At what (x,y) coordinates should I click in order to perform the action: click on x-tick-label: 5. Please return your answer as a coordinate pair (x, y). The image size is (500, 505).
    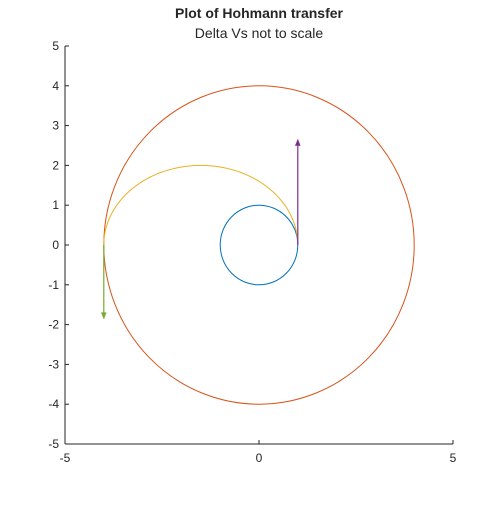
    Looking at the image, I should click on (453, 458).